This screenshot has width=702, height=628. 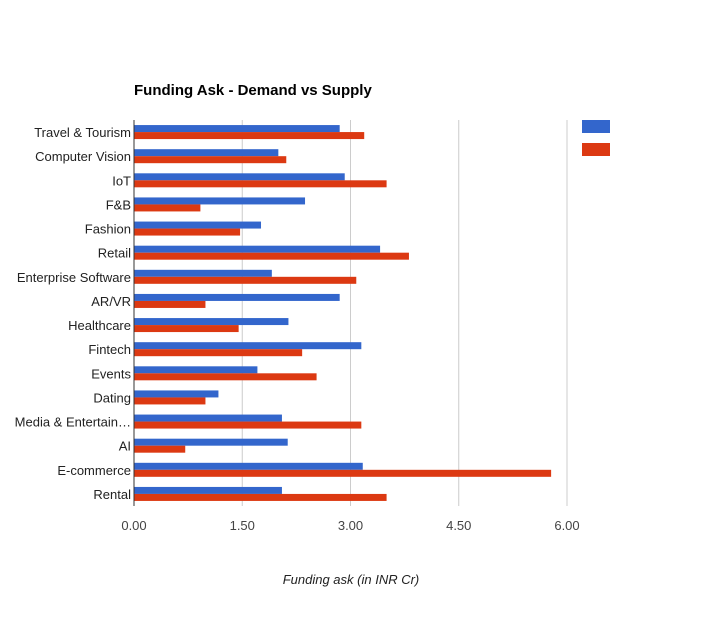 I want to click on x-tick-labels: 0.00 1.50 3.00 4.50 6.00, so click(x=350, y=525).